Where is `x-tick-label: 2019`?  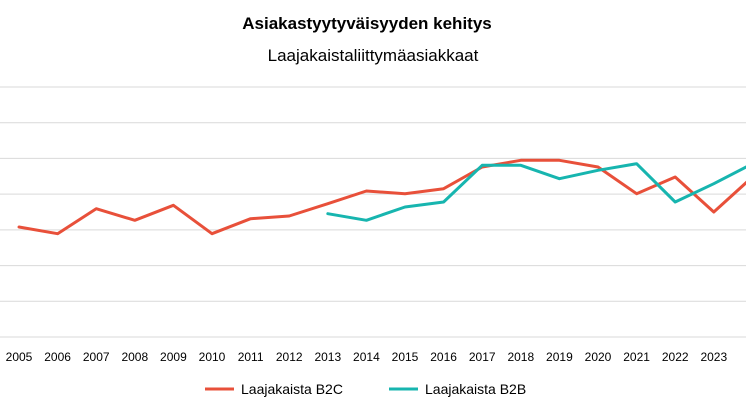
x-tick-label: 2019 is located at coordinates (559, 357).